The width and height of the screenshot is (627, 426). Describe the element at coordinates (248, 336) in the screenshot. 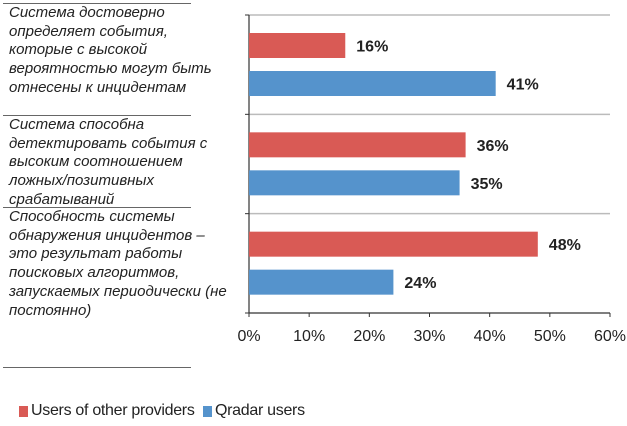

I see `x-tick-label: 0%` at that location.